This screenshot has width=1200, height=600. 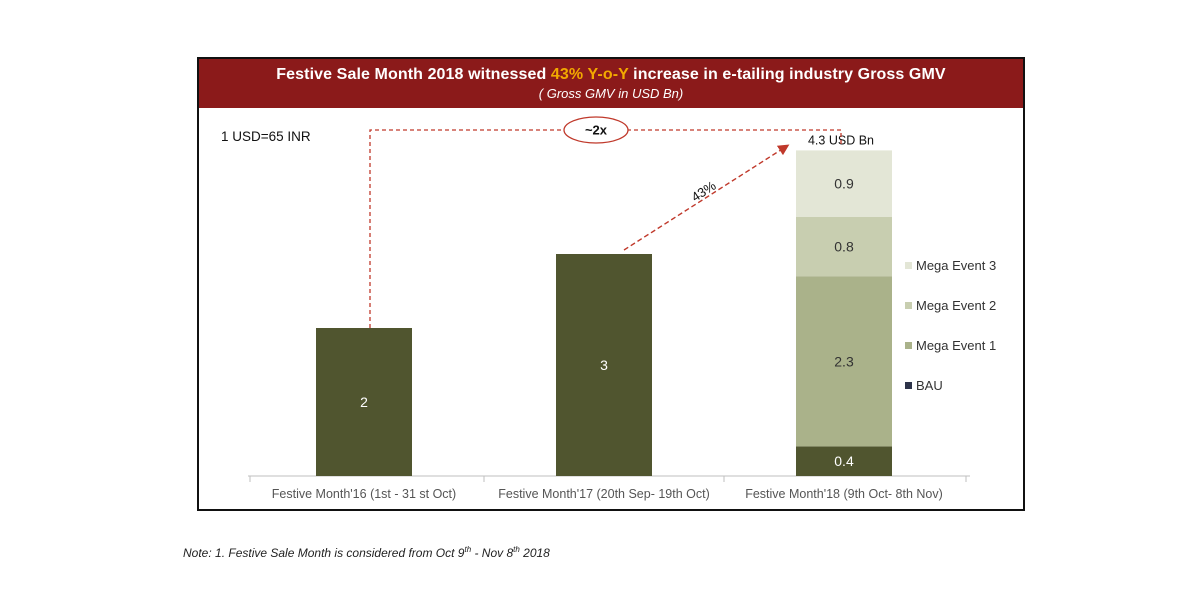 I want to click on x-tick-label-0: Festive Month'16 (1st - 31 st Oct), so click(x=364, y=494).